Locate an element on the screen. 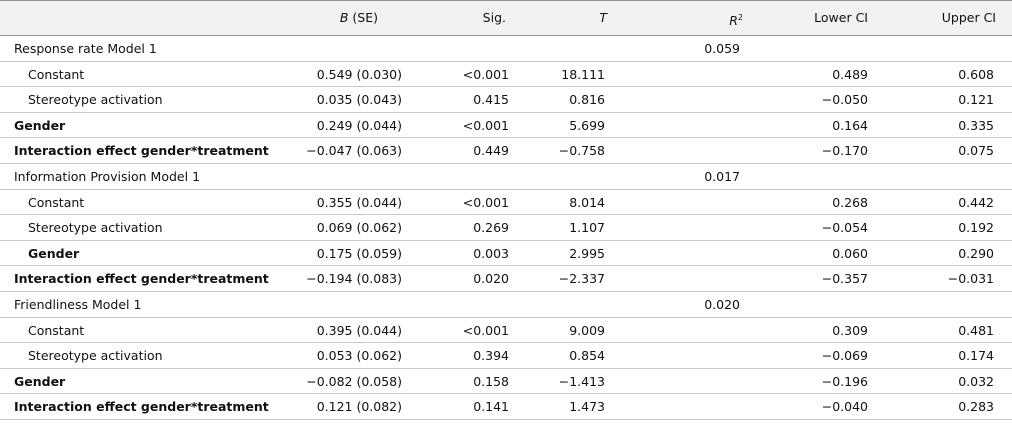 Image resolution: width=1012 pixels, height=446 pixels. table-cell: 1.107 is located at coordinates (587, 228).